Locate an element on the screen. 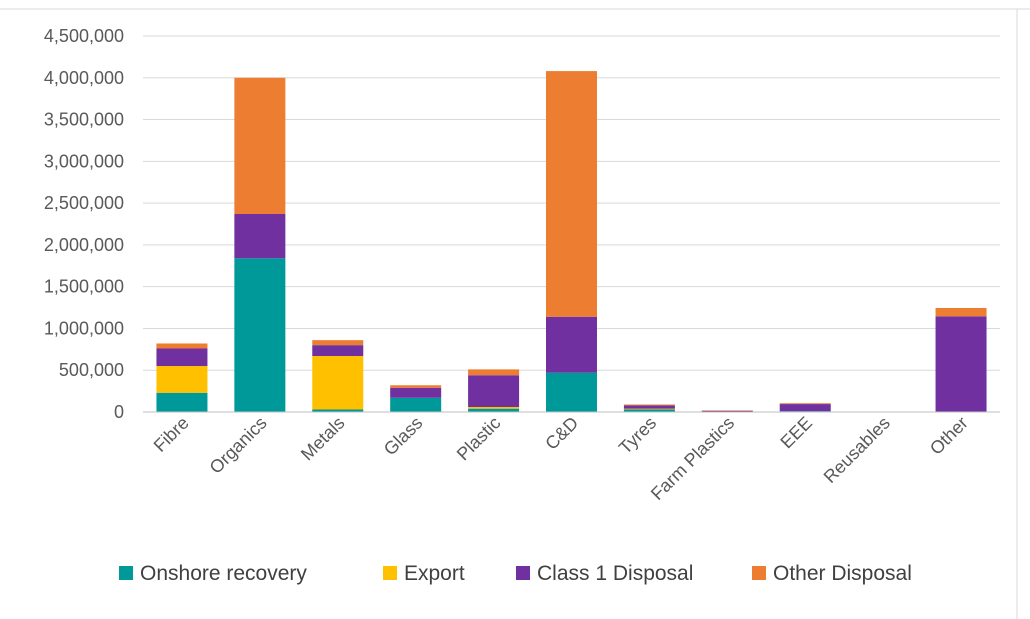 This screenshot has width=1030, height=619. y-tick-label-3: 1,500,000 is located at coordinates (84, 287).